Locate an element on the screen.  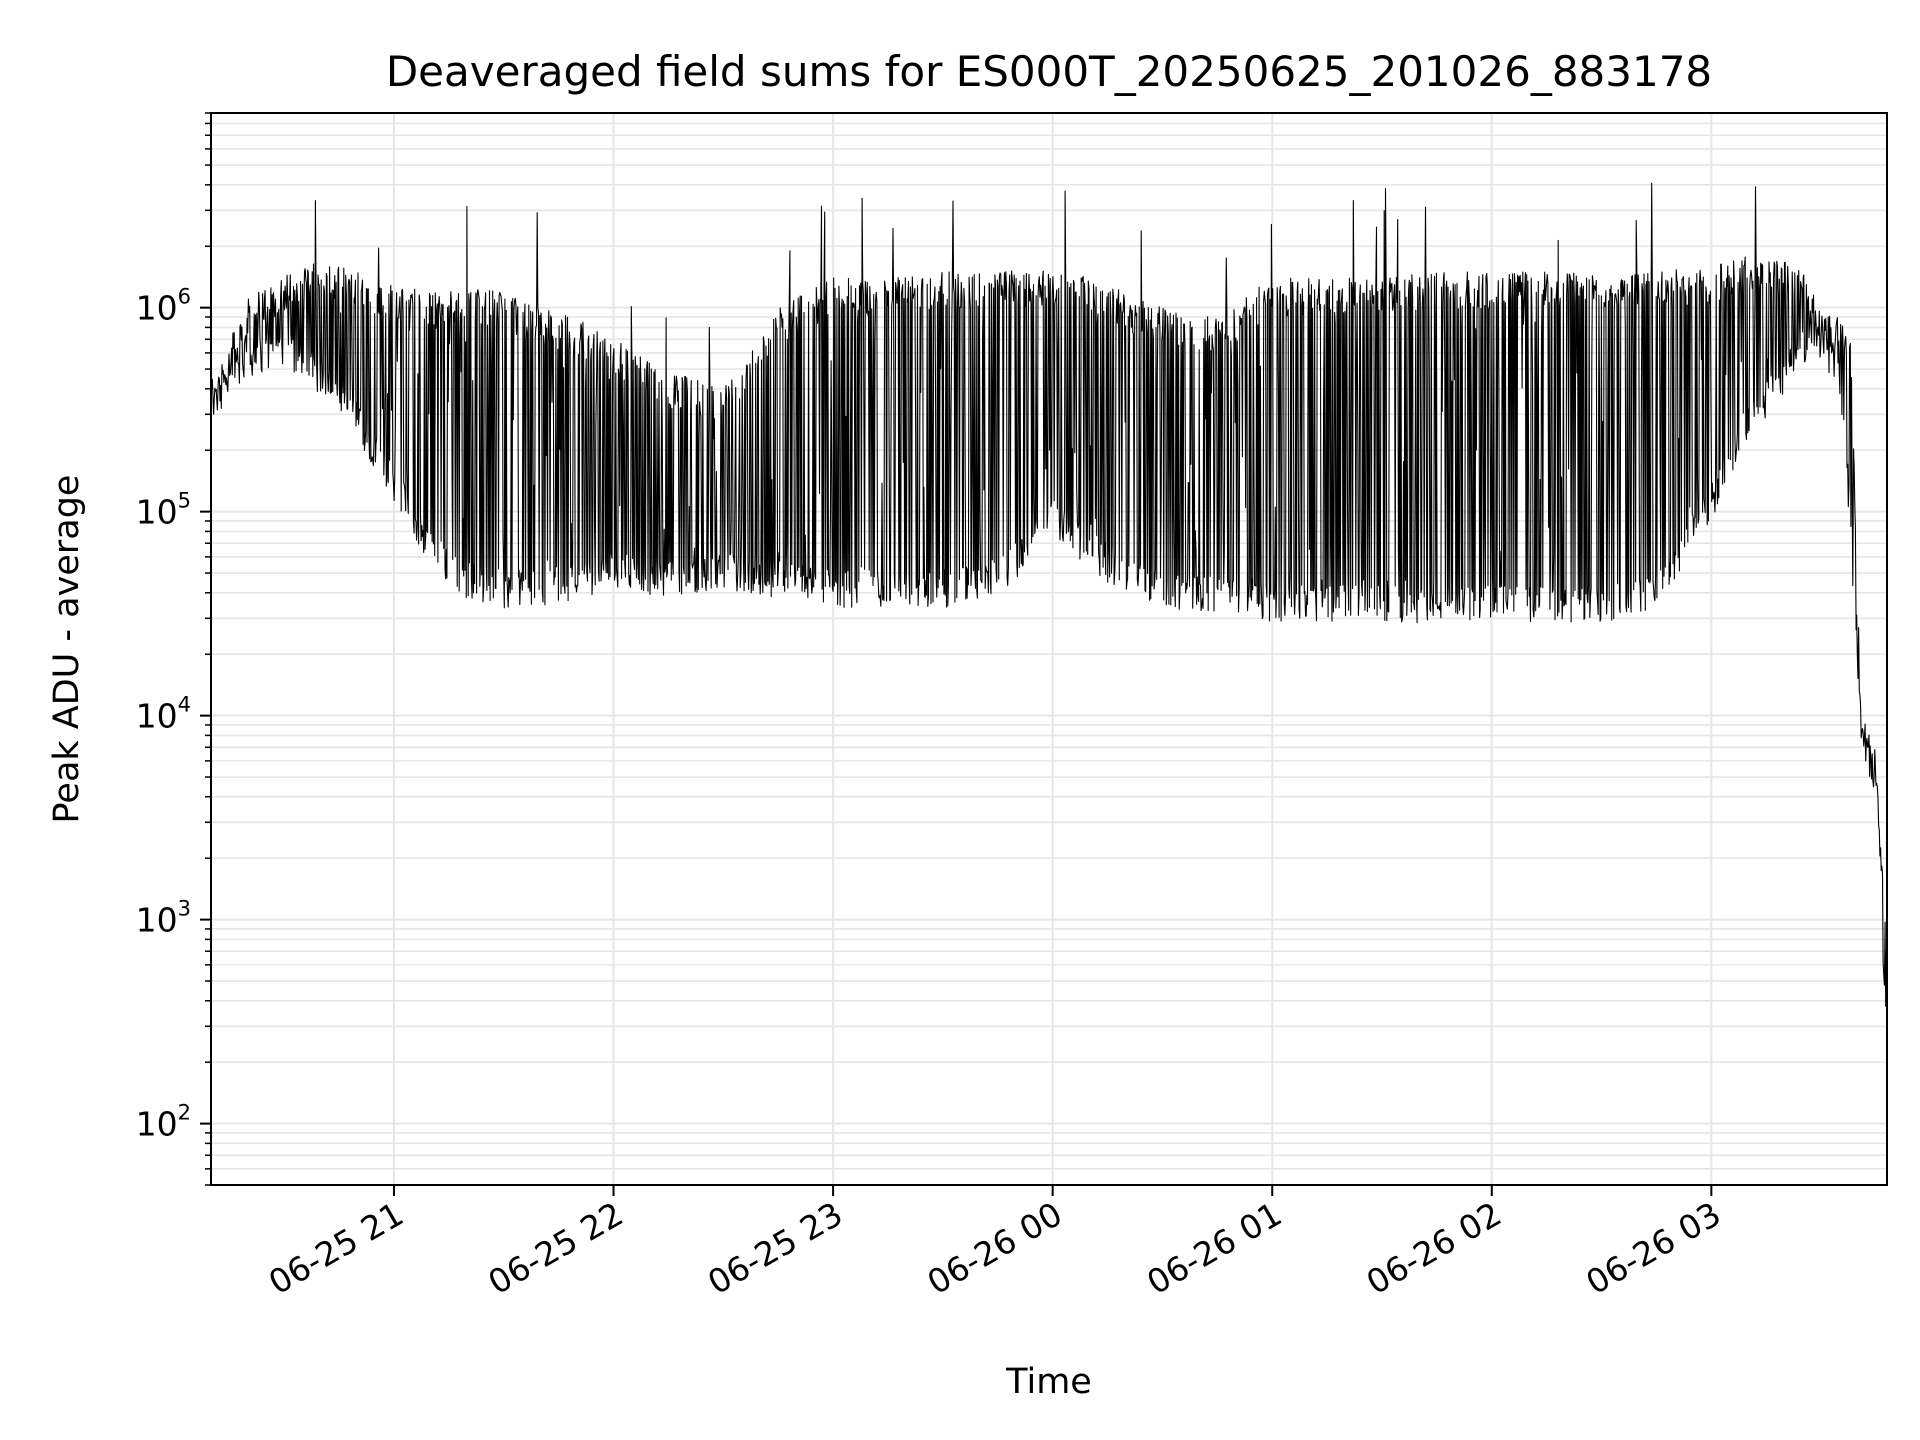
y-tick-label: 10⁶ is located at coordinates (163, 306).